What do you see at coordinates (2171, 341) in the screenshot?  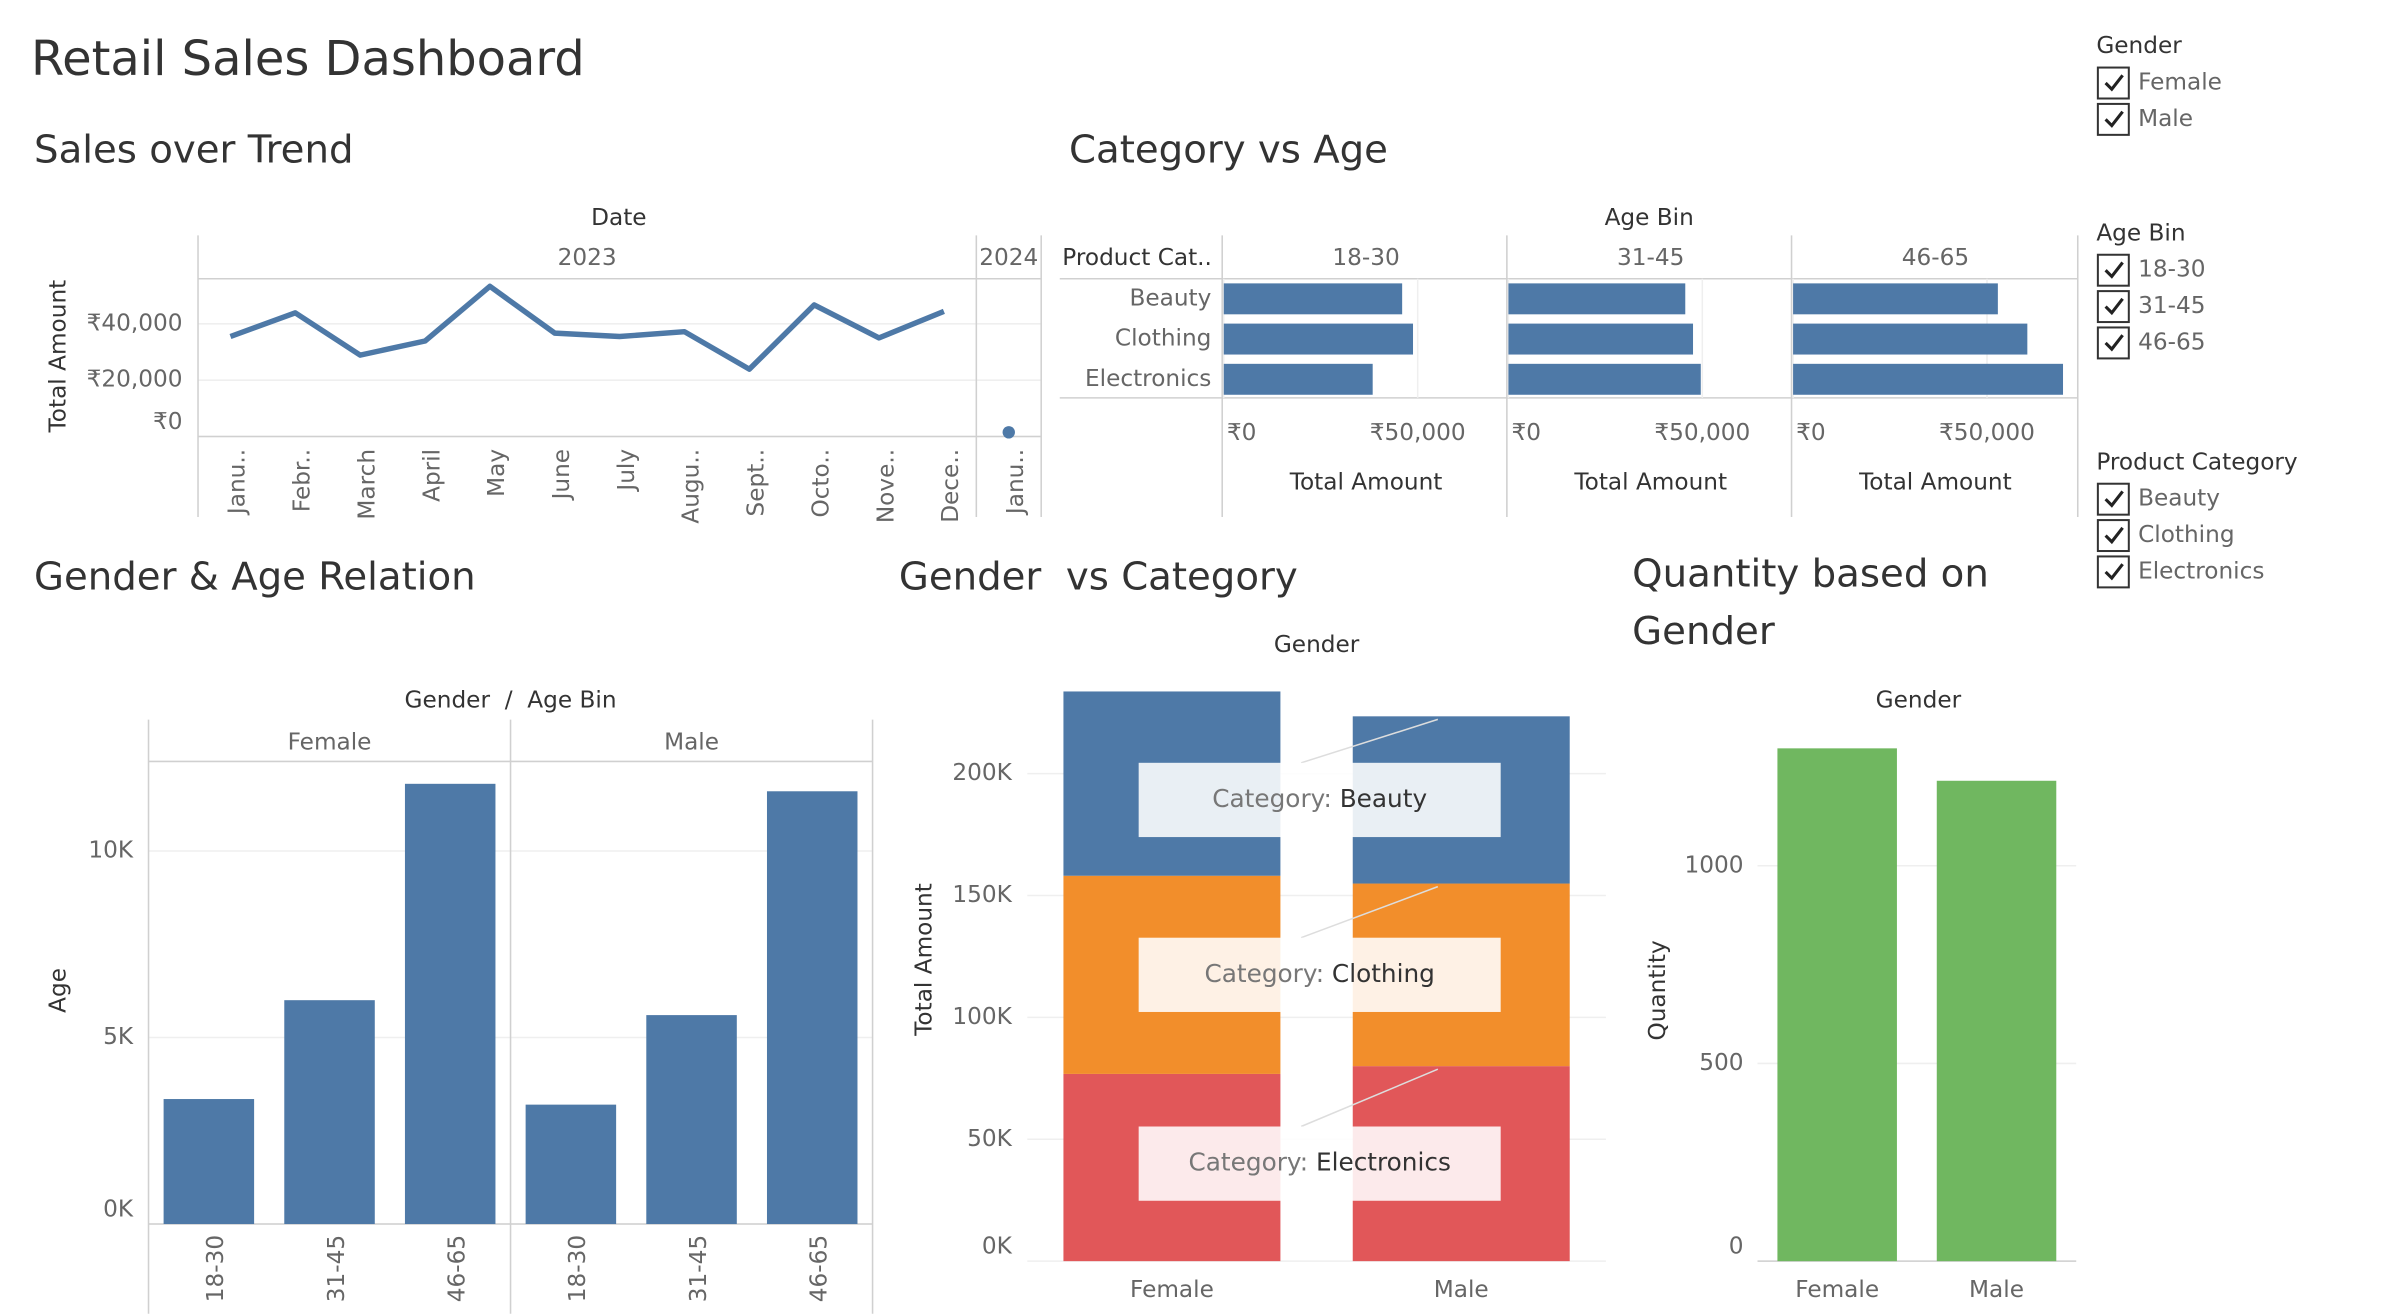 I see `filter-option-label: 46-65` at bounding box center [2171, 341].